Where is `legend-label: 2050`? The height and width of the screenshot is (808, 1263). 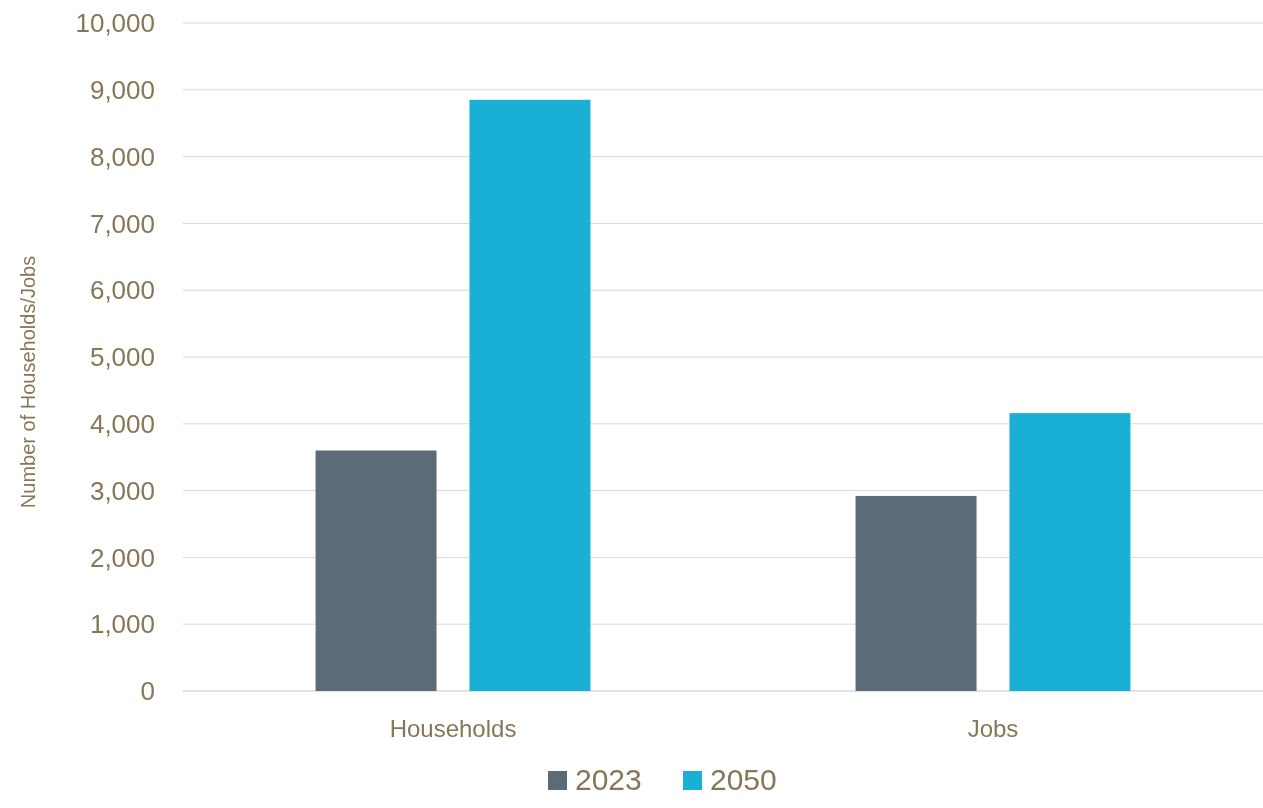
legend-label: 2050 is located at coordinates (743, 779).